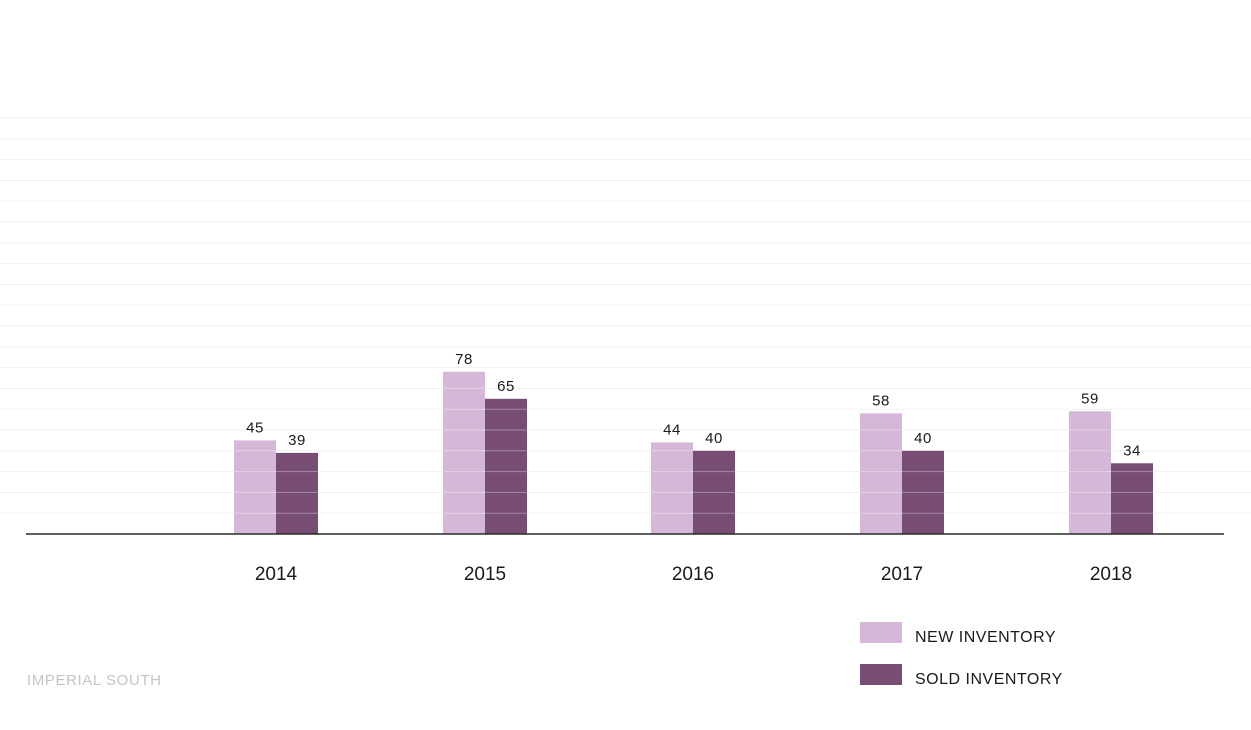 The width and height of the screenshot is (1251, 730). I want to click on data-label: 45, so click(255, 427).